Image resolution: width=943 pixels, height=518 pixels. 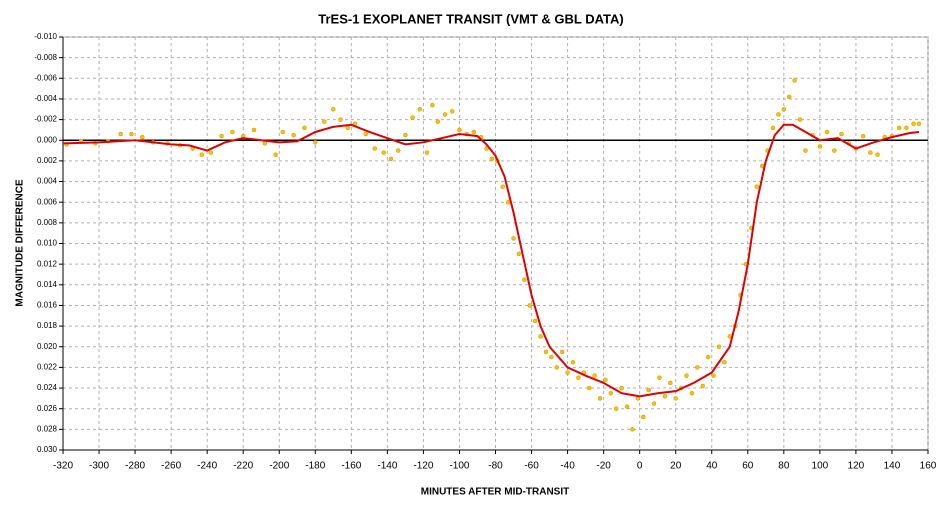 I want to click on x-tick-label: -140, so click(x=387, y=466).